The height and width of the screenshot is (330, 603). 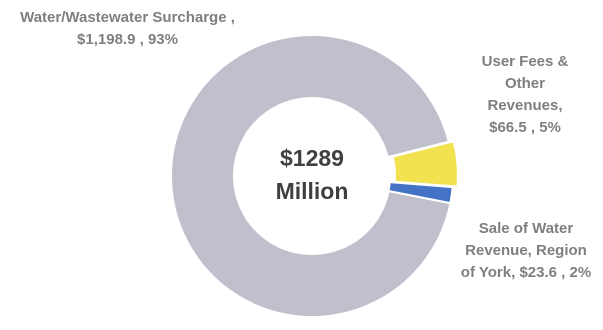 I want to click on slice, so click(x=420, y=193).